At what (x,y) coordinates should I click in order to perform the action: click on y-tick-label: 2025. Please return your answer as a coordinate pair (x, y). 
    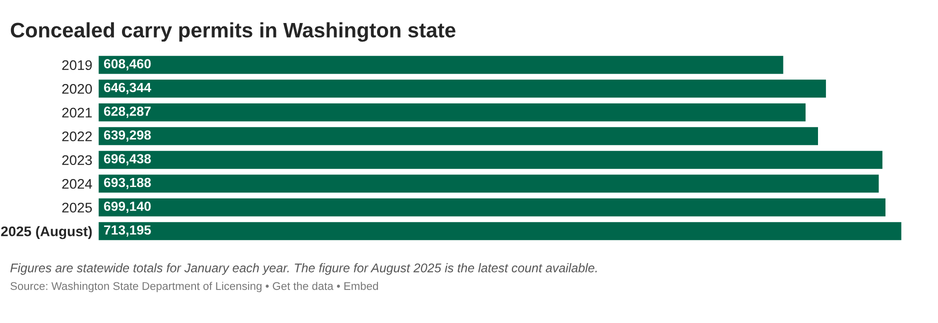
    Looking at the image, I should click on (77, 207).